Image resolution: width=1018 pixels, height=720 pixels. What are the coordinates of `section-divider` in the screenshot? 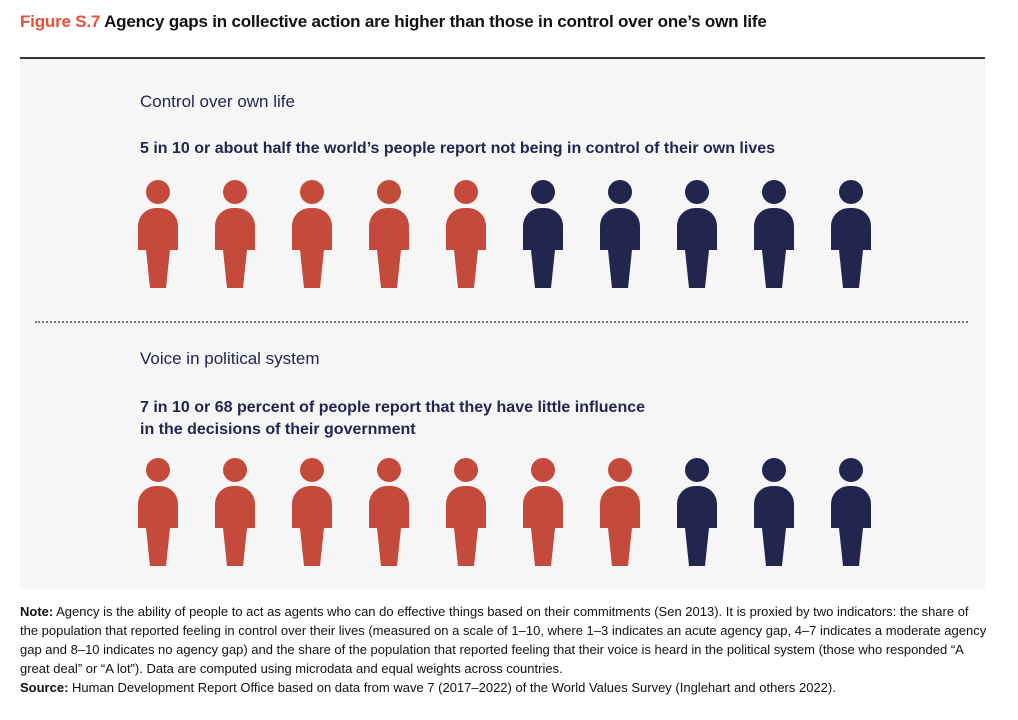 It's located at (501, 322).